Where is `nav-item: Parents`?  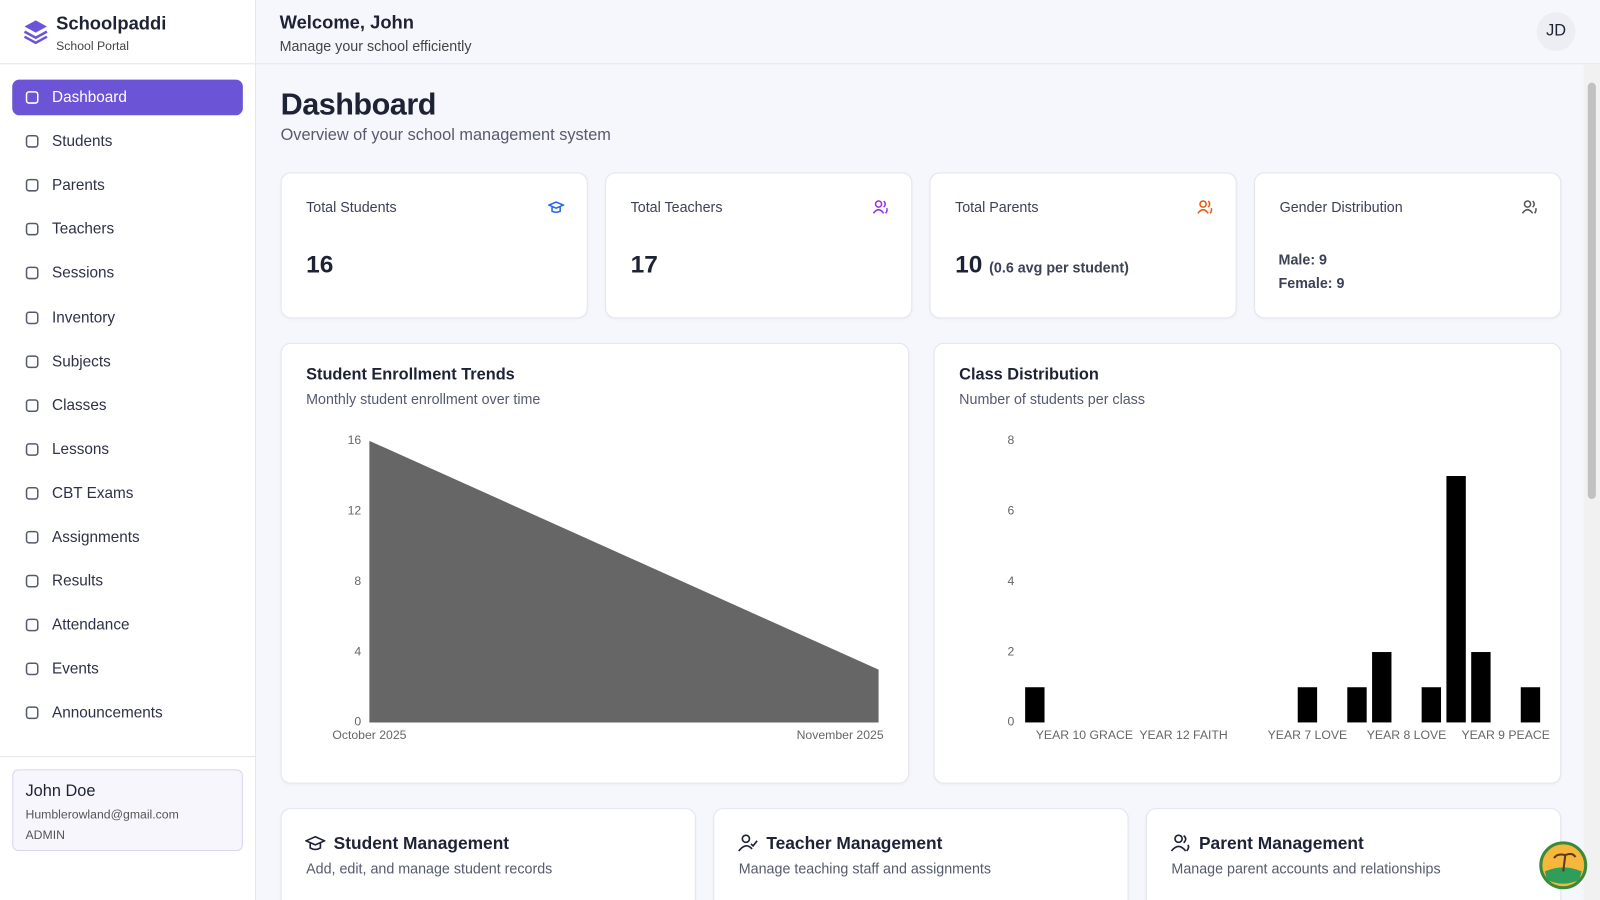 nav-item: Parents is located at coordinates (127, 186).